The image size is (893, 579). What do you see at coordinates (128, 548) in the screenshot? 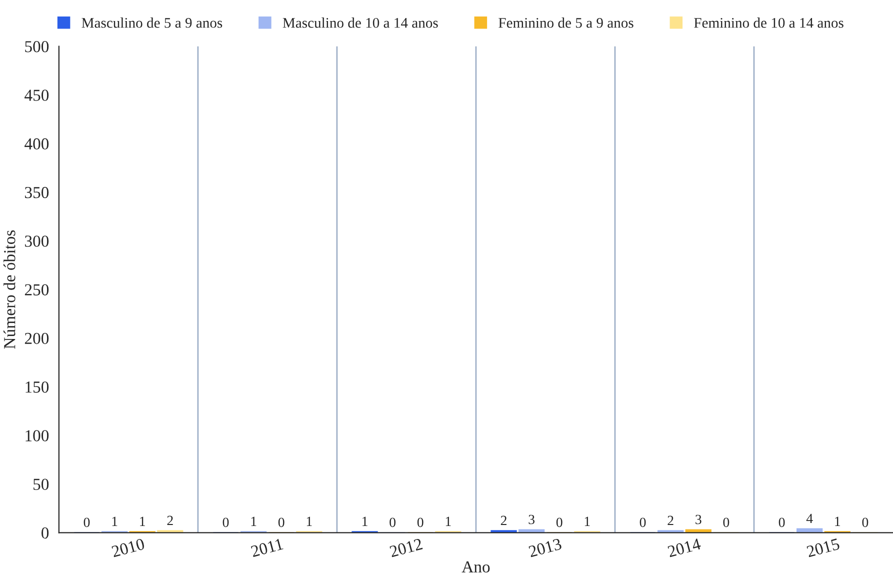
I see `x-tick-label: 2010` at bounding box center [128, 548].